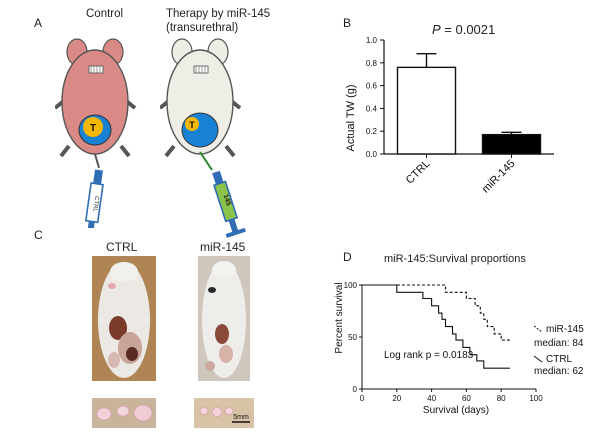 The width and height of the screenshot is (600, 434). What do you see at coordinates (351, 285) in the screenshot?
I see `survival-y-tick-label: 100` at bounding box center [351, 285].